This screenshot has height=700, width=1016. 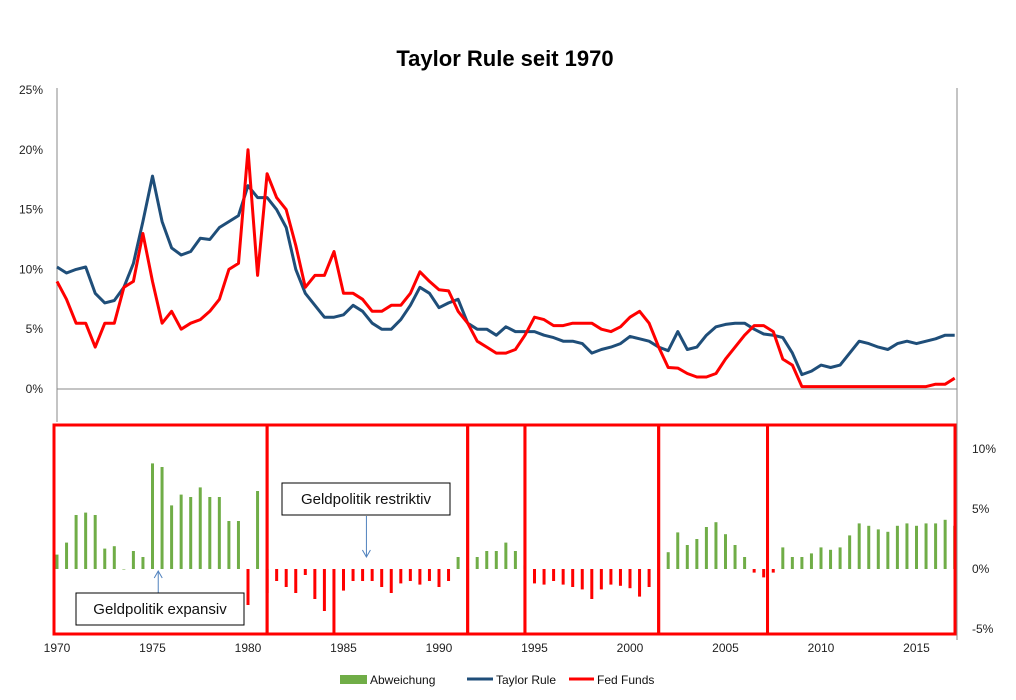 I want to click on y-left-tick-label: 25%, so click(x=31, y=90).